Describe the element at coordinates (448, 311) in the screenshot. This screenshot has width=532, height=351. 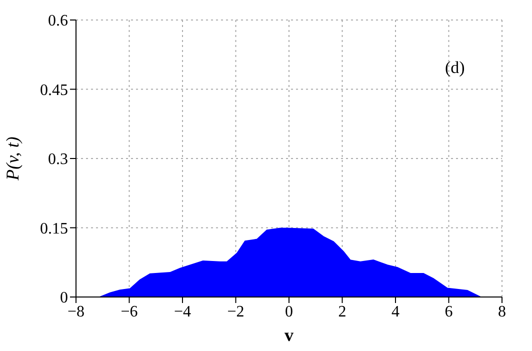
I see `x-tick-label: 6` at that location.